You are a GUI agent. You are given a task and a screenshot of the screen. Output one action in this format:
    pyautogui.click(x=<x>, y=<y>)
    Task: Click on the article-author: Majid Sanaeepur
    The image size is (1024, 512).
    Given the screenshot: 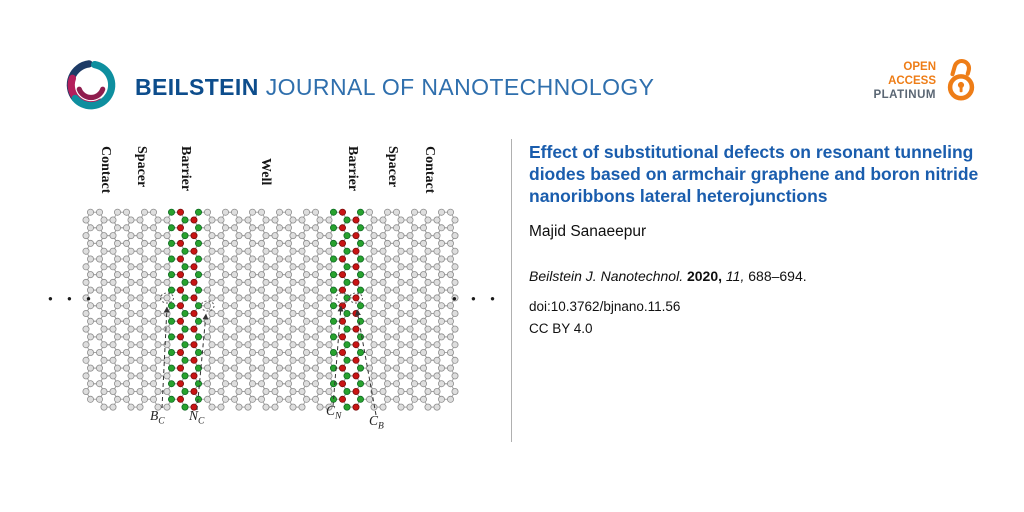 What is the action you would take?
    pyautogui.click(x=588, y=232)
    